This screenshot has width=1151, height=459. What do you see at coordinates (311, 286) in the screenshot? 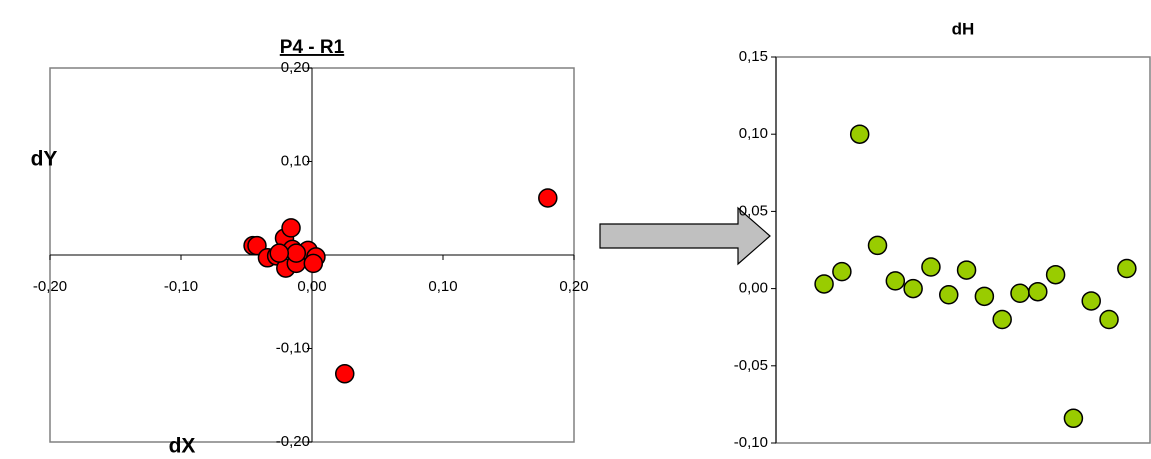
I see `x-tick-label: 0,00` at bounding box center [311, 286].